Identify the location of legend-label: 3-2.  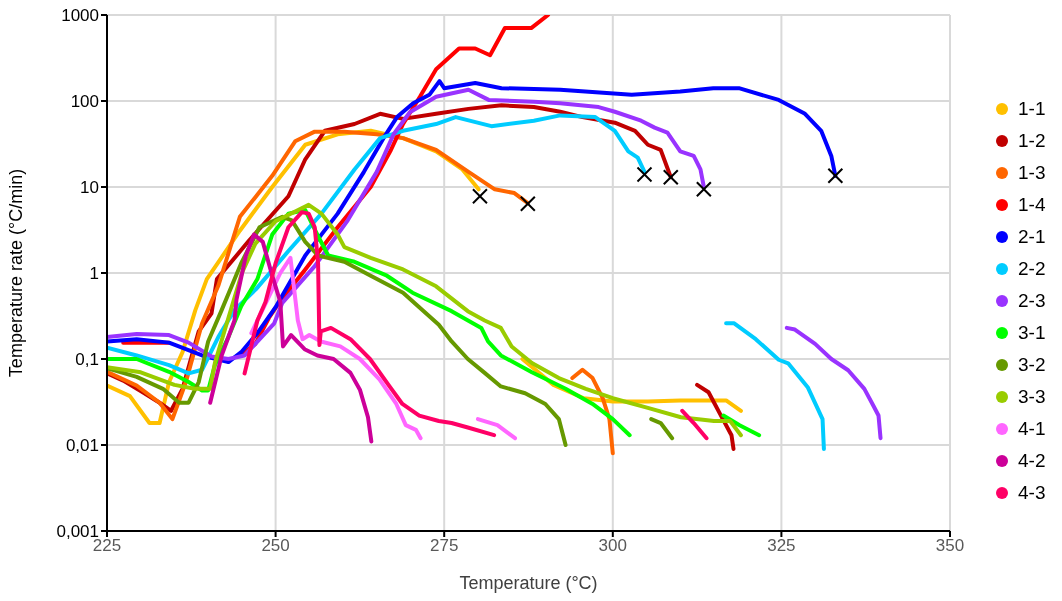
(1032, 364).